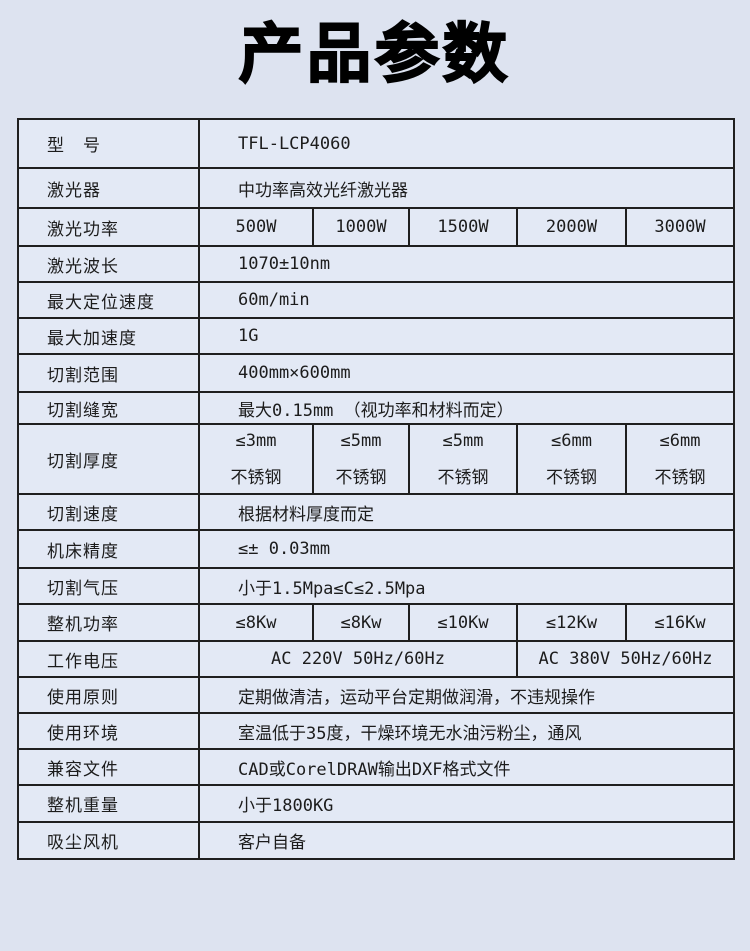 The width and height of the screenshot is (750, 951). Describe the element at coordinates (463, 227) in the screenshot. I see `spec-value: 1500W` at that location.